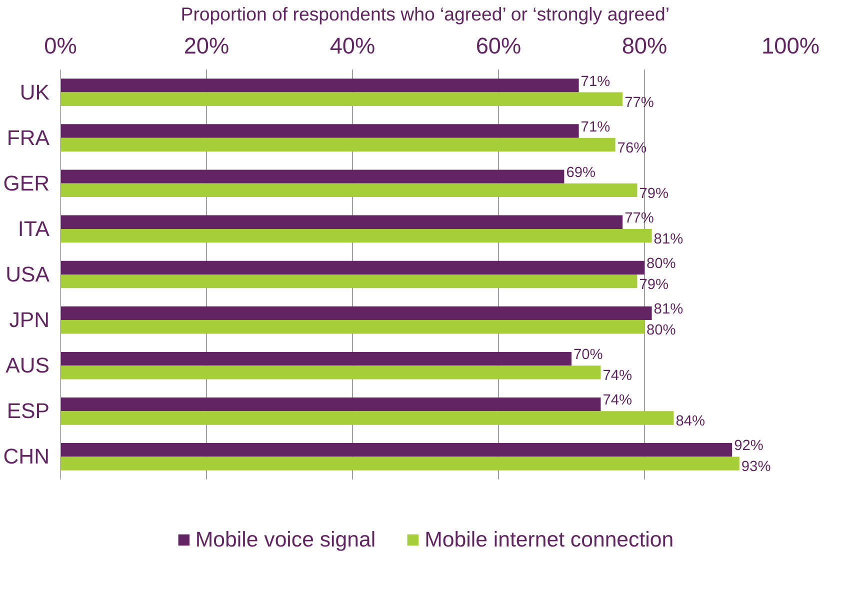 The width and height of the screenshot is (851, 606). What do you see at coordinates (632, 148) in the screenshot?
I see `data-label: 76%` at bounding box center [632, 148].